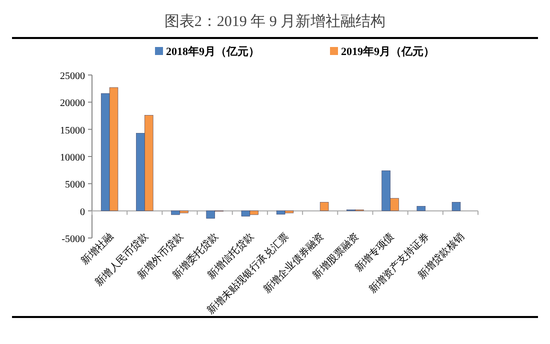  What do you see at coordinates (72, 158) in the screenshot?
I see `y-tick-label: 10000` at bounding box center [72, 158].